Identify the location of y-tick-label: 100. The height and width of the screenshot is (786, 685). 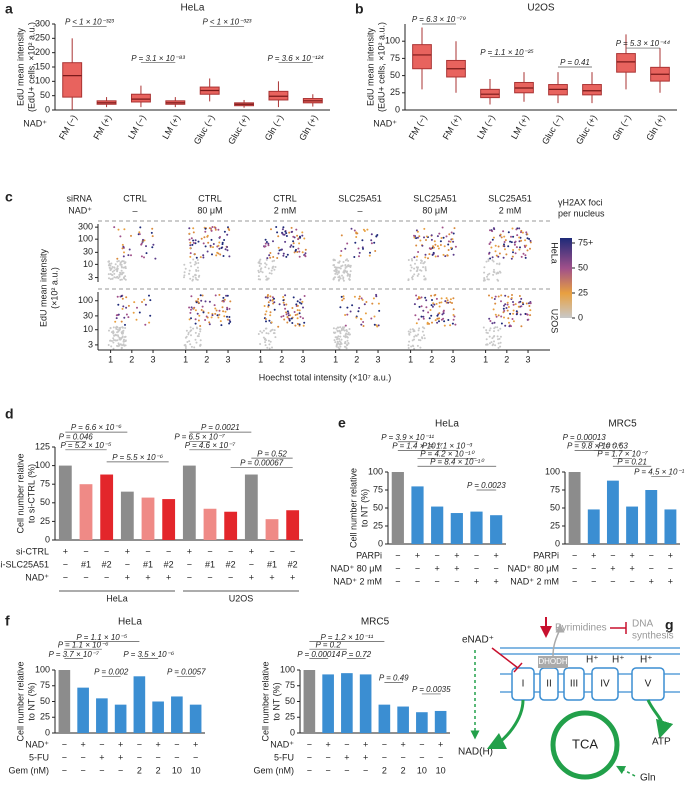
(287, 669).